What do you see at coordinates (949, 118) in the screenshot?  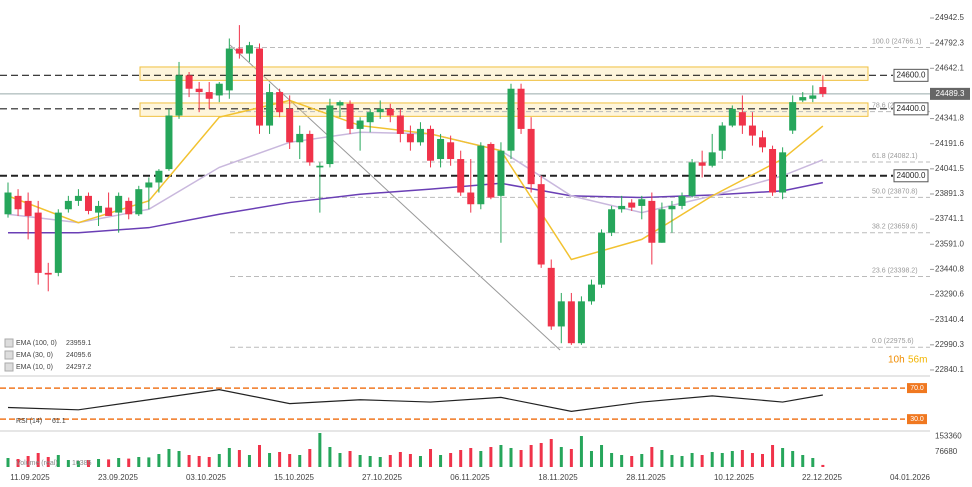 I see `y-tick-label: 24341.8` at bounding box center [949, 118].